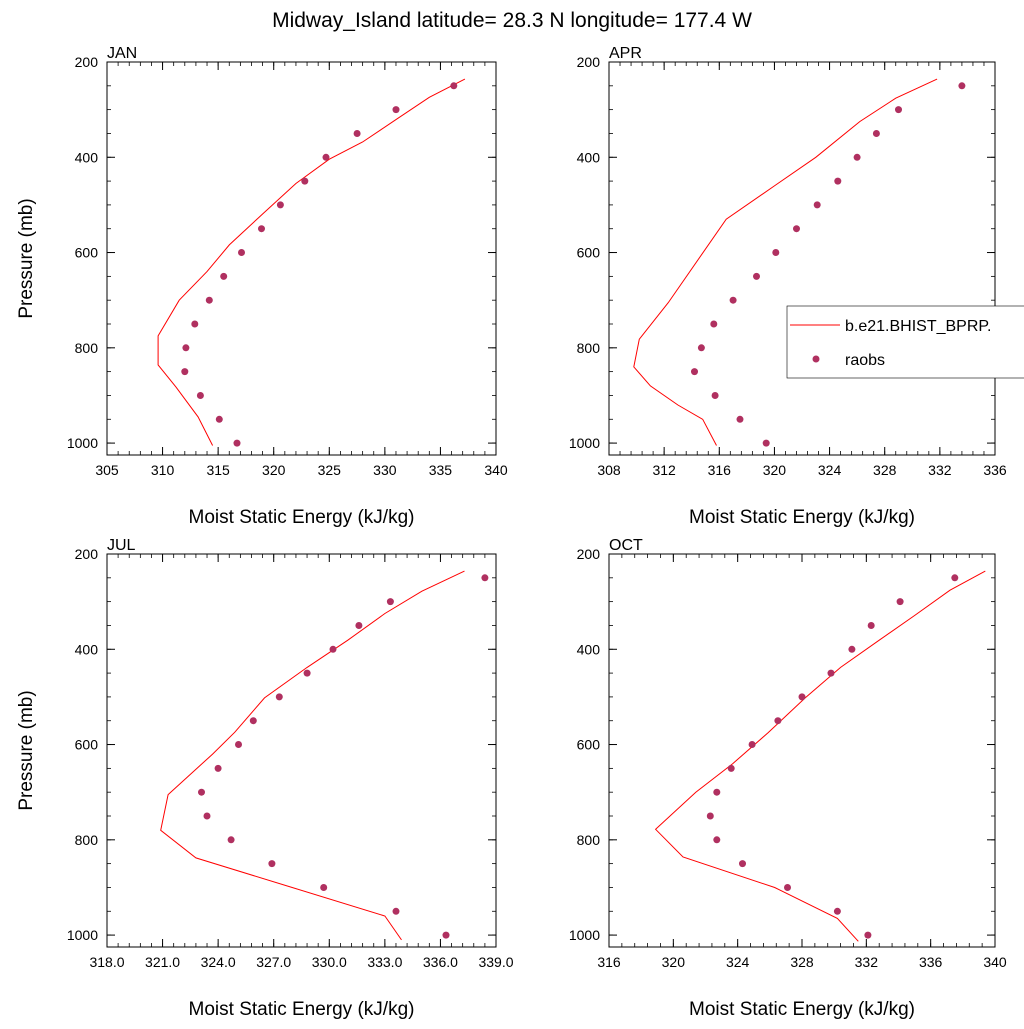 The height and width of the screenshot is (1029, 1024). What do you see at coordinates (385, 470) in the screenshot?
I see `x-tick-label: 330` at bounding box center [385, 470].